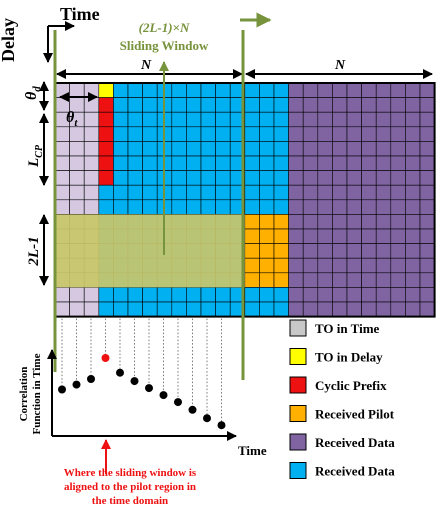 The height and width of the screenshot is (508, 445). Describe the element at coordinates (76, 384) in the screenshot. I see `correlation-point` at that location.